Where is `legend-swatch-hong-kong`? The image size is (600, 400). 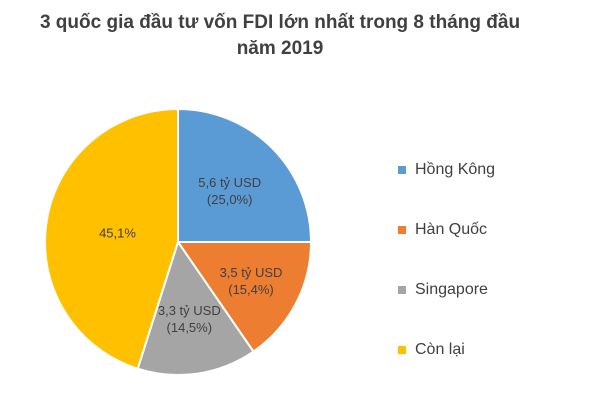 legend-swatch-hong-kong is located at coordinates (402, 170).